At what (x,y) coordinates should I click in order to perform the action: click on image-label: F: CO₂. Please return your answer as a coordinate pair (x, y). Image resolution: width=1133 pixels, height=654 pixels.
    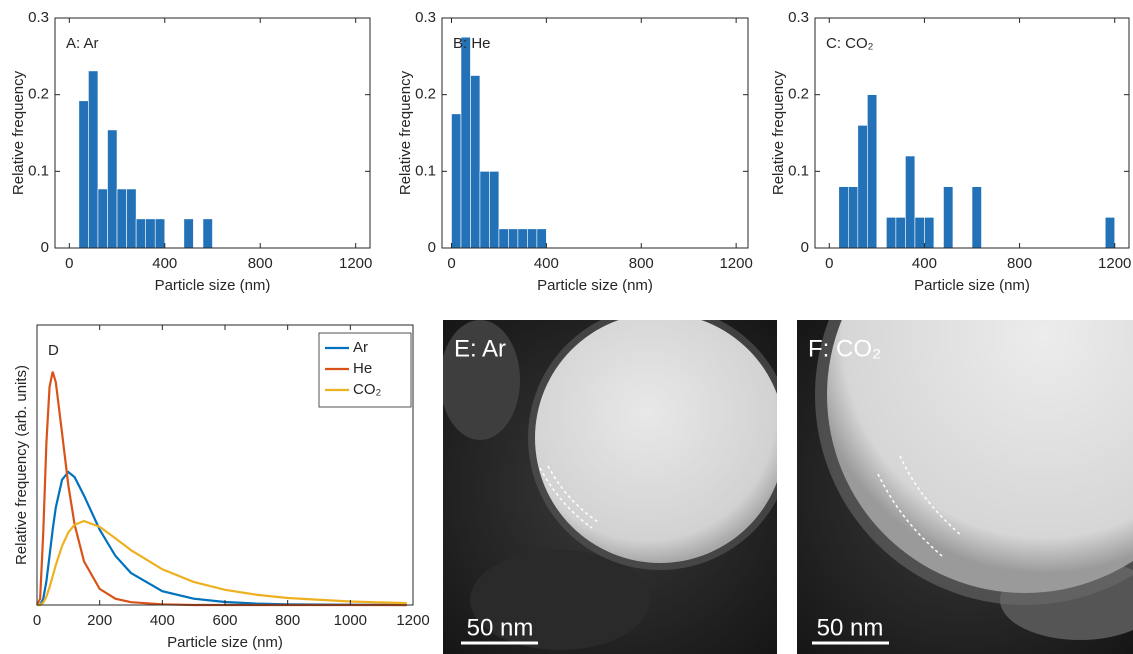
    Looking at the image, I should click on (844, 348).